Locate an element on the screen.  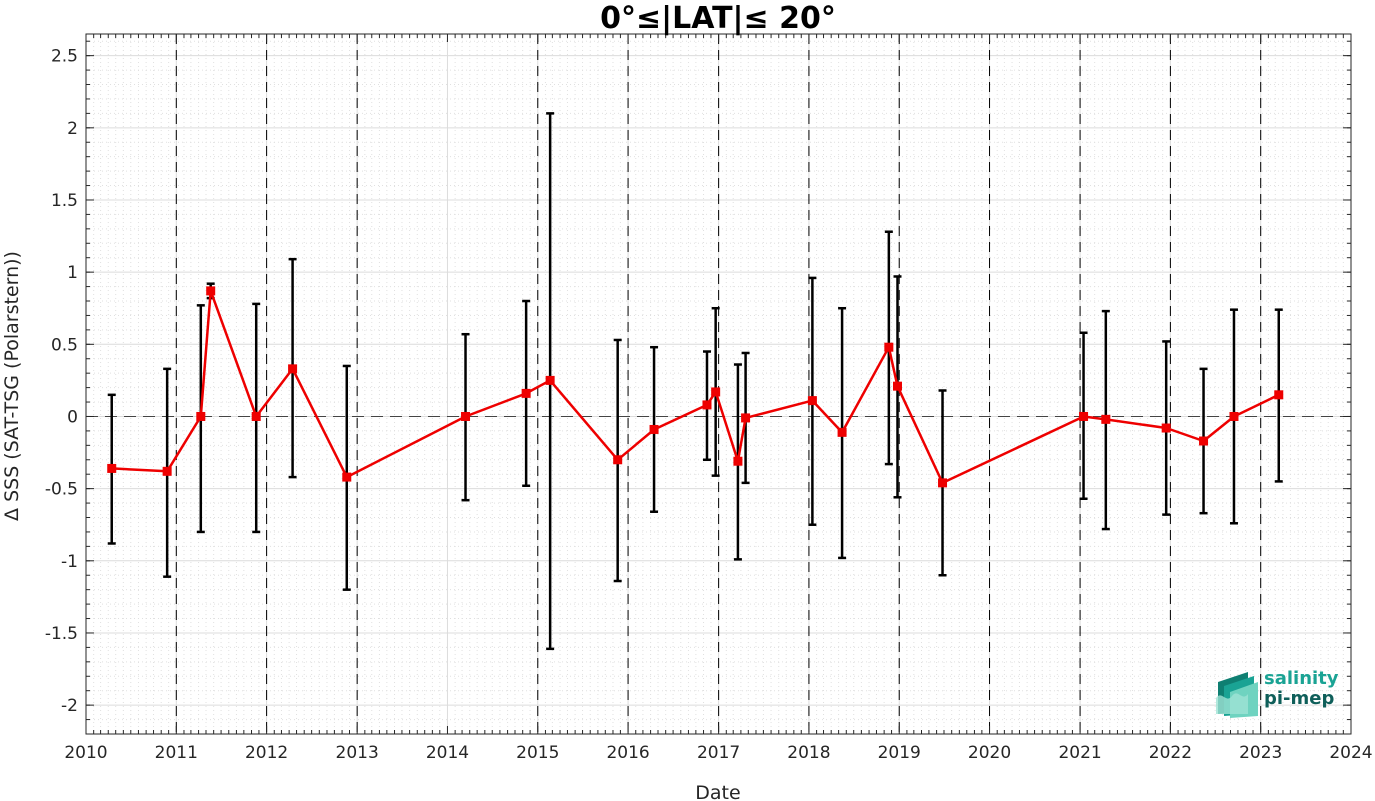
x-tick-label: 2013 is located at coordinates (357, 753).